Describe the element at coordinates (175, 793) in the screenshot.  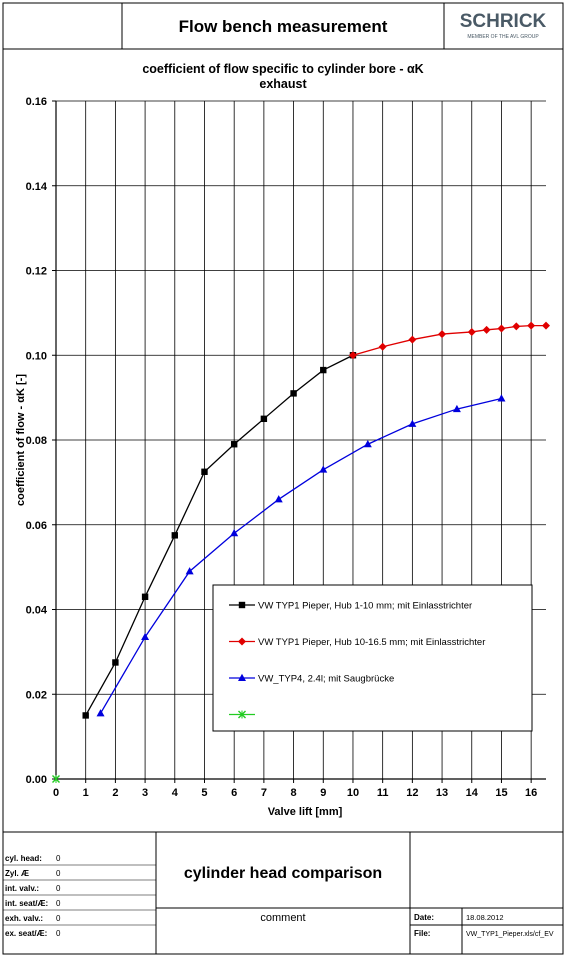
I see `x-tick-label: 4` at that location.